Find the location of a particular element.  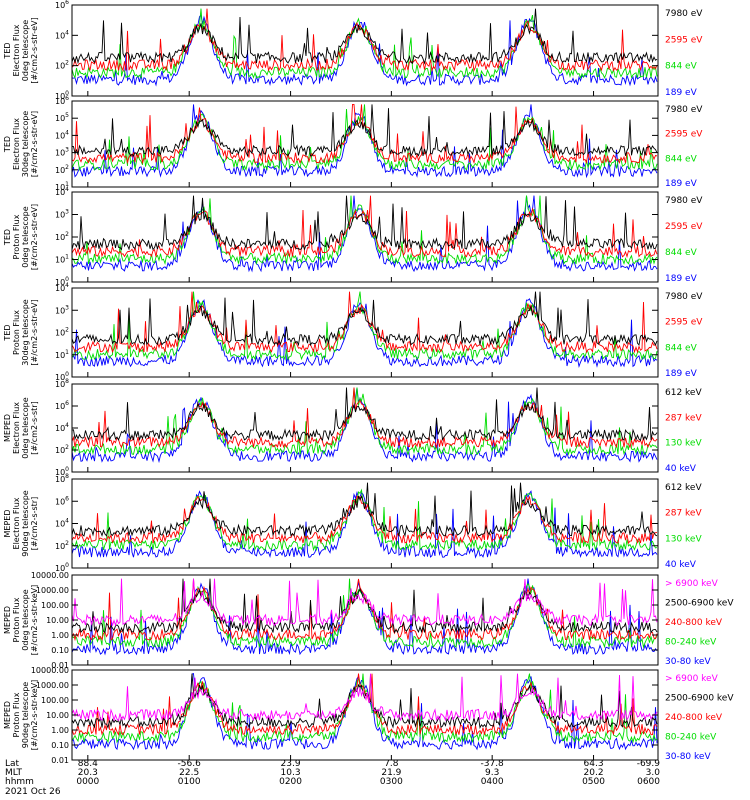

x-tick-label-hhmm: 0300 is located at coordinates (391, 782).